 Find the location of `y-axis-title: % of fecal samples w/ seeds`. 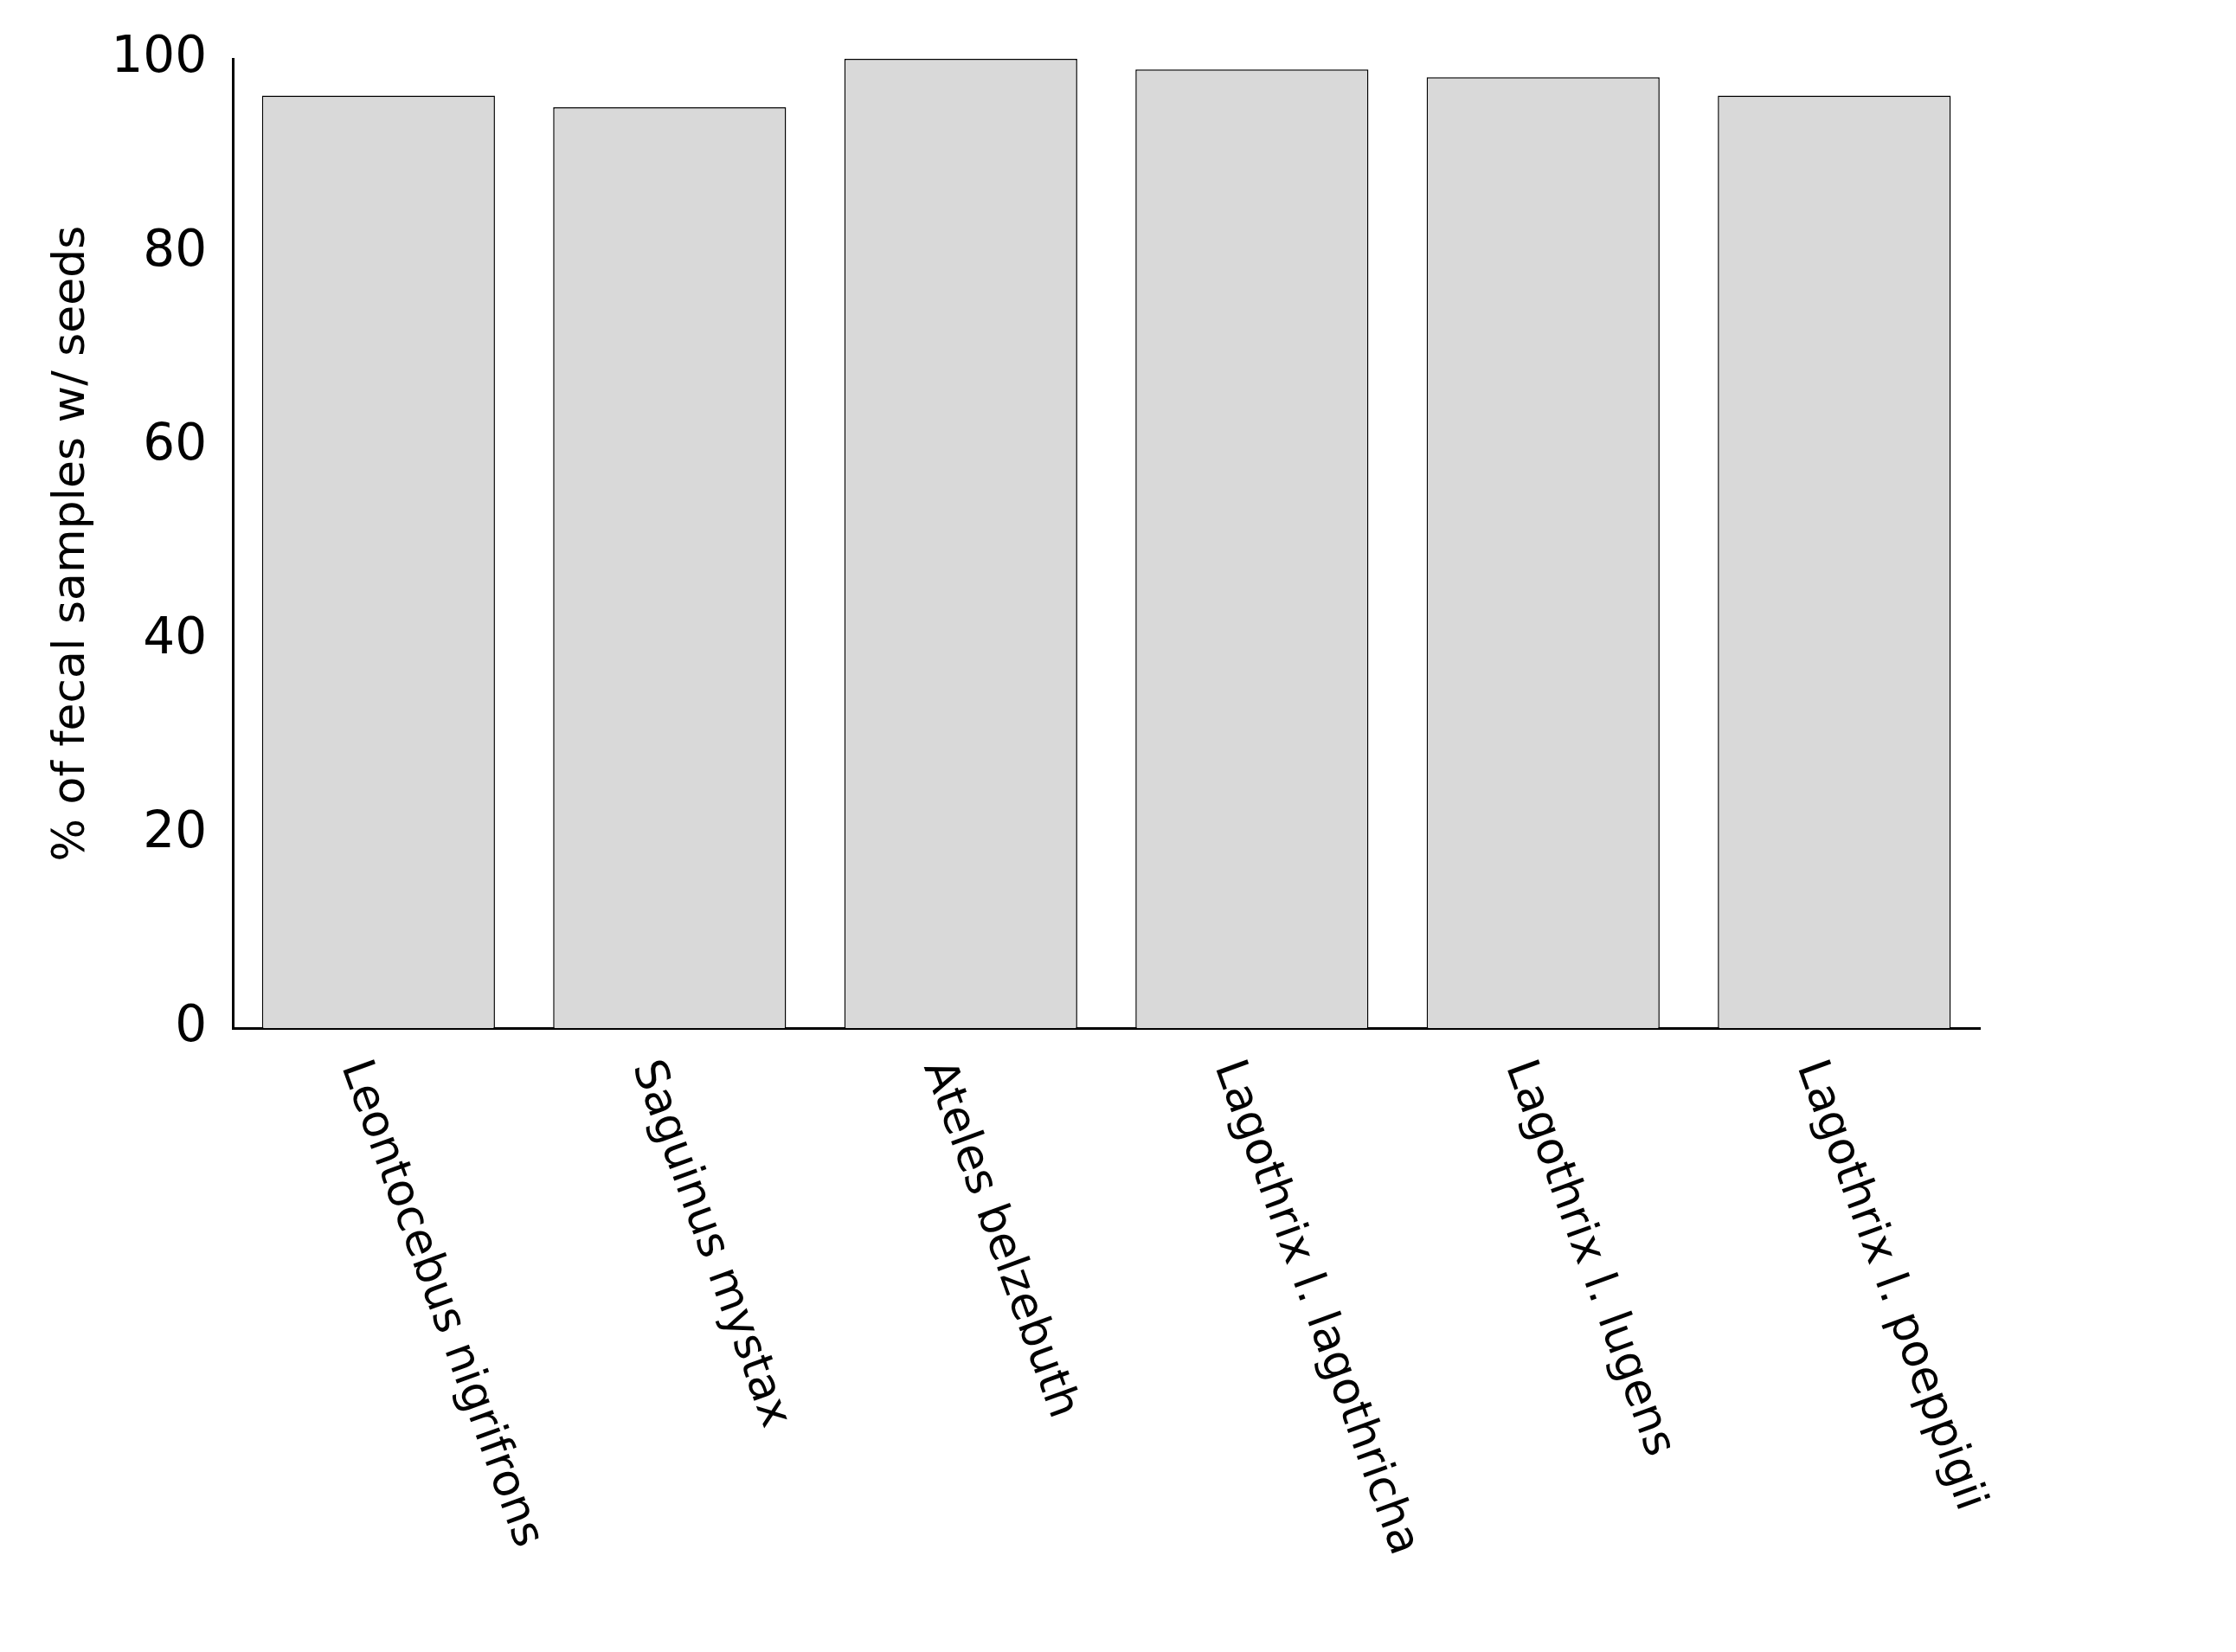

y-axis-title: % of fecal samples w/ seeds is located at coordinates (68, 543).